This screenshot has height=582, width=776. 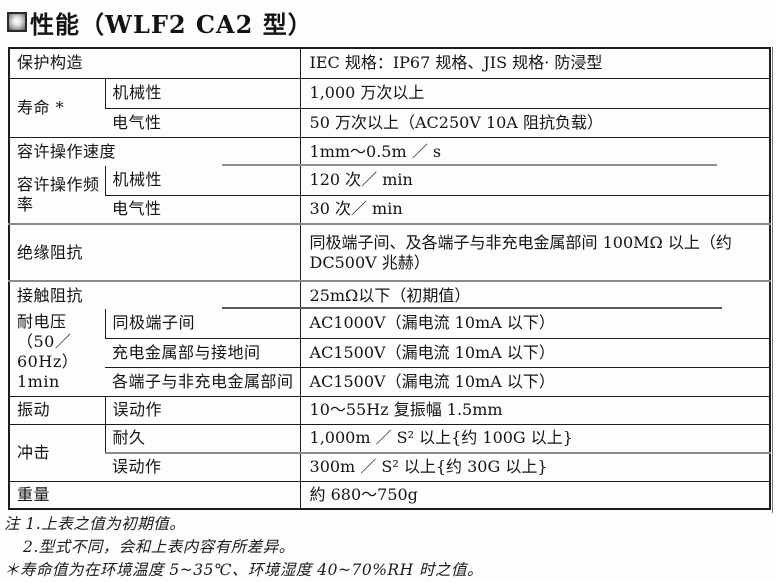 I want to click on table-row: 冲击 耐久 1,000m ／ S² 以上{约 100G 以上}, so click(x=390, y=452).